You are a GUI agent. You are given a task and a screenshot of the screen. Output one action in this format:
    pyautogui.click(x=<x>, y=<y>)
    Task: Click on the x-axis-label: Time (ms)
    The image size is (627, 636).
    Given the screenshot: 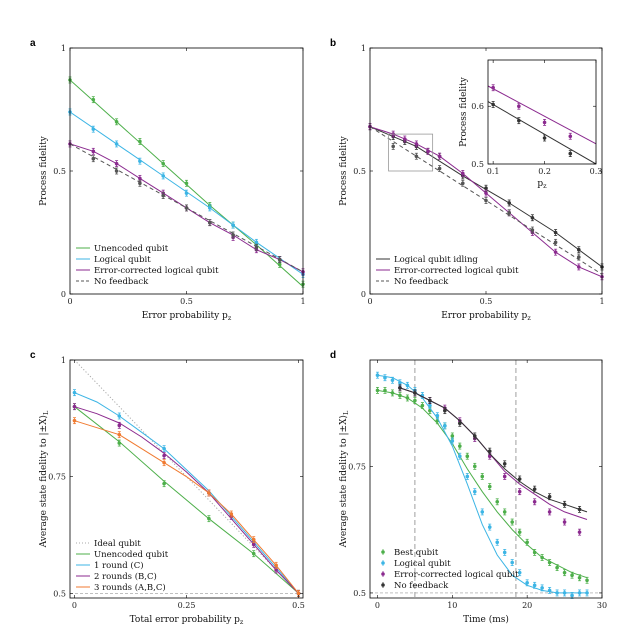 What is the action you would take?
    pyautogui.click(x=486, y=619)
    